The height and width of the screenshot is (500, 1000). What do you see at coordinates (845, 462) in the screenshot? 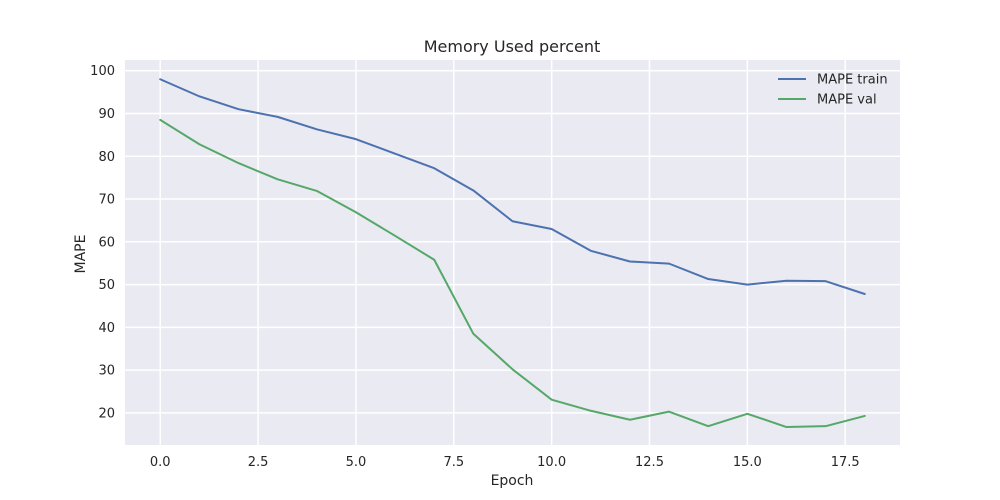
I see `x-tick-label: 17.5` at bounding box center [845, 462].